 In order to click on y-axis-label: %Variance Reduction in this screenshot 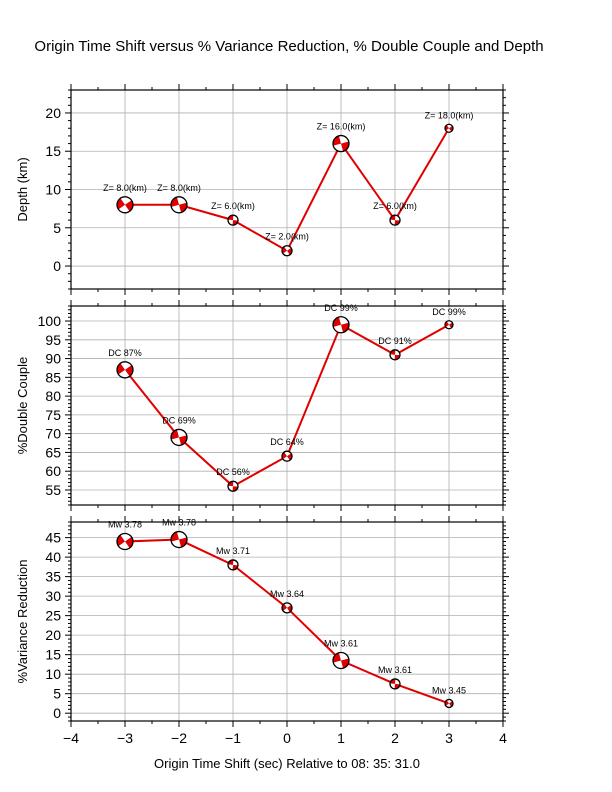, I will do `click(22, 621)`.